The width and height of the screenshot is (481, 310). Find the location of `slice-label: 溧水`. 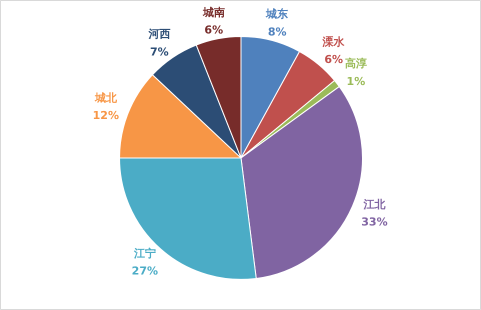

slice-label: 溧水 is located at coordinates (334, 41).